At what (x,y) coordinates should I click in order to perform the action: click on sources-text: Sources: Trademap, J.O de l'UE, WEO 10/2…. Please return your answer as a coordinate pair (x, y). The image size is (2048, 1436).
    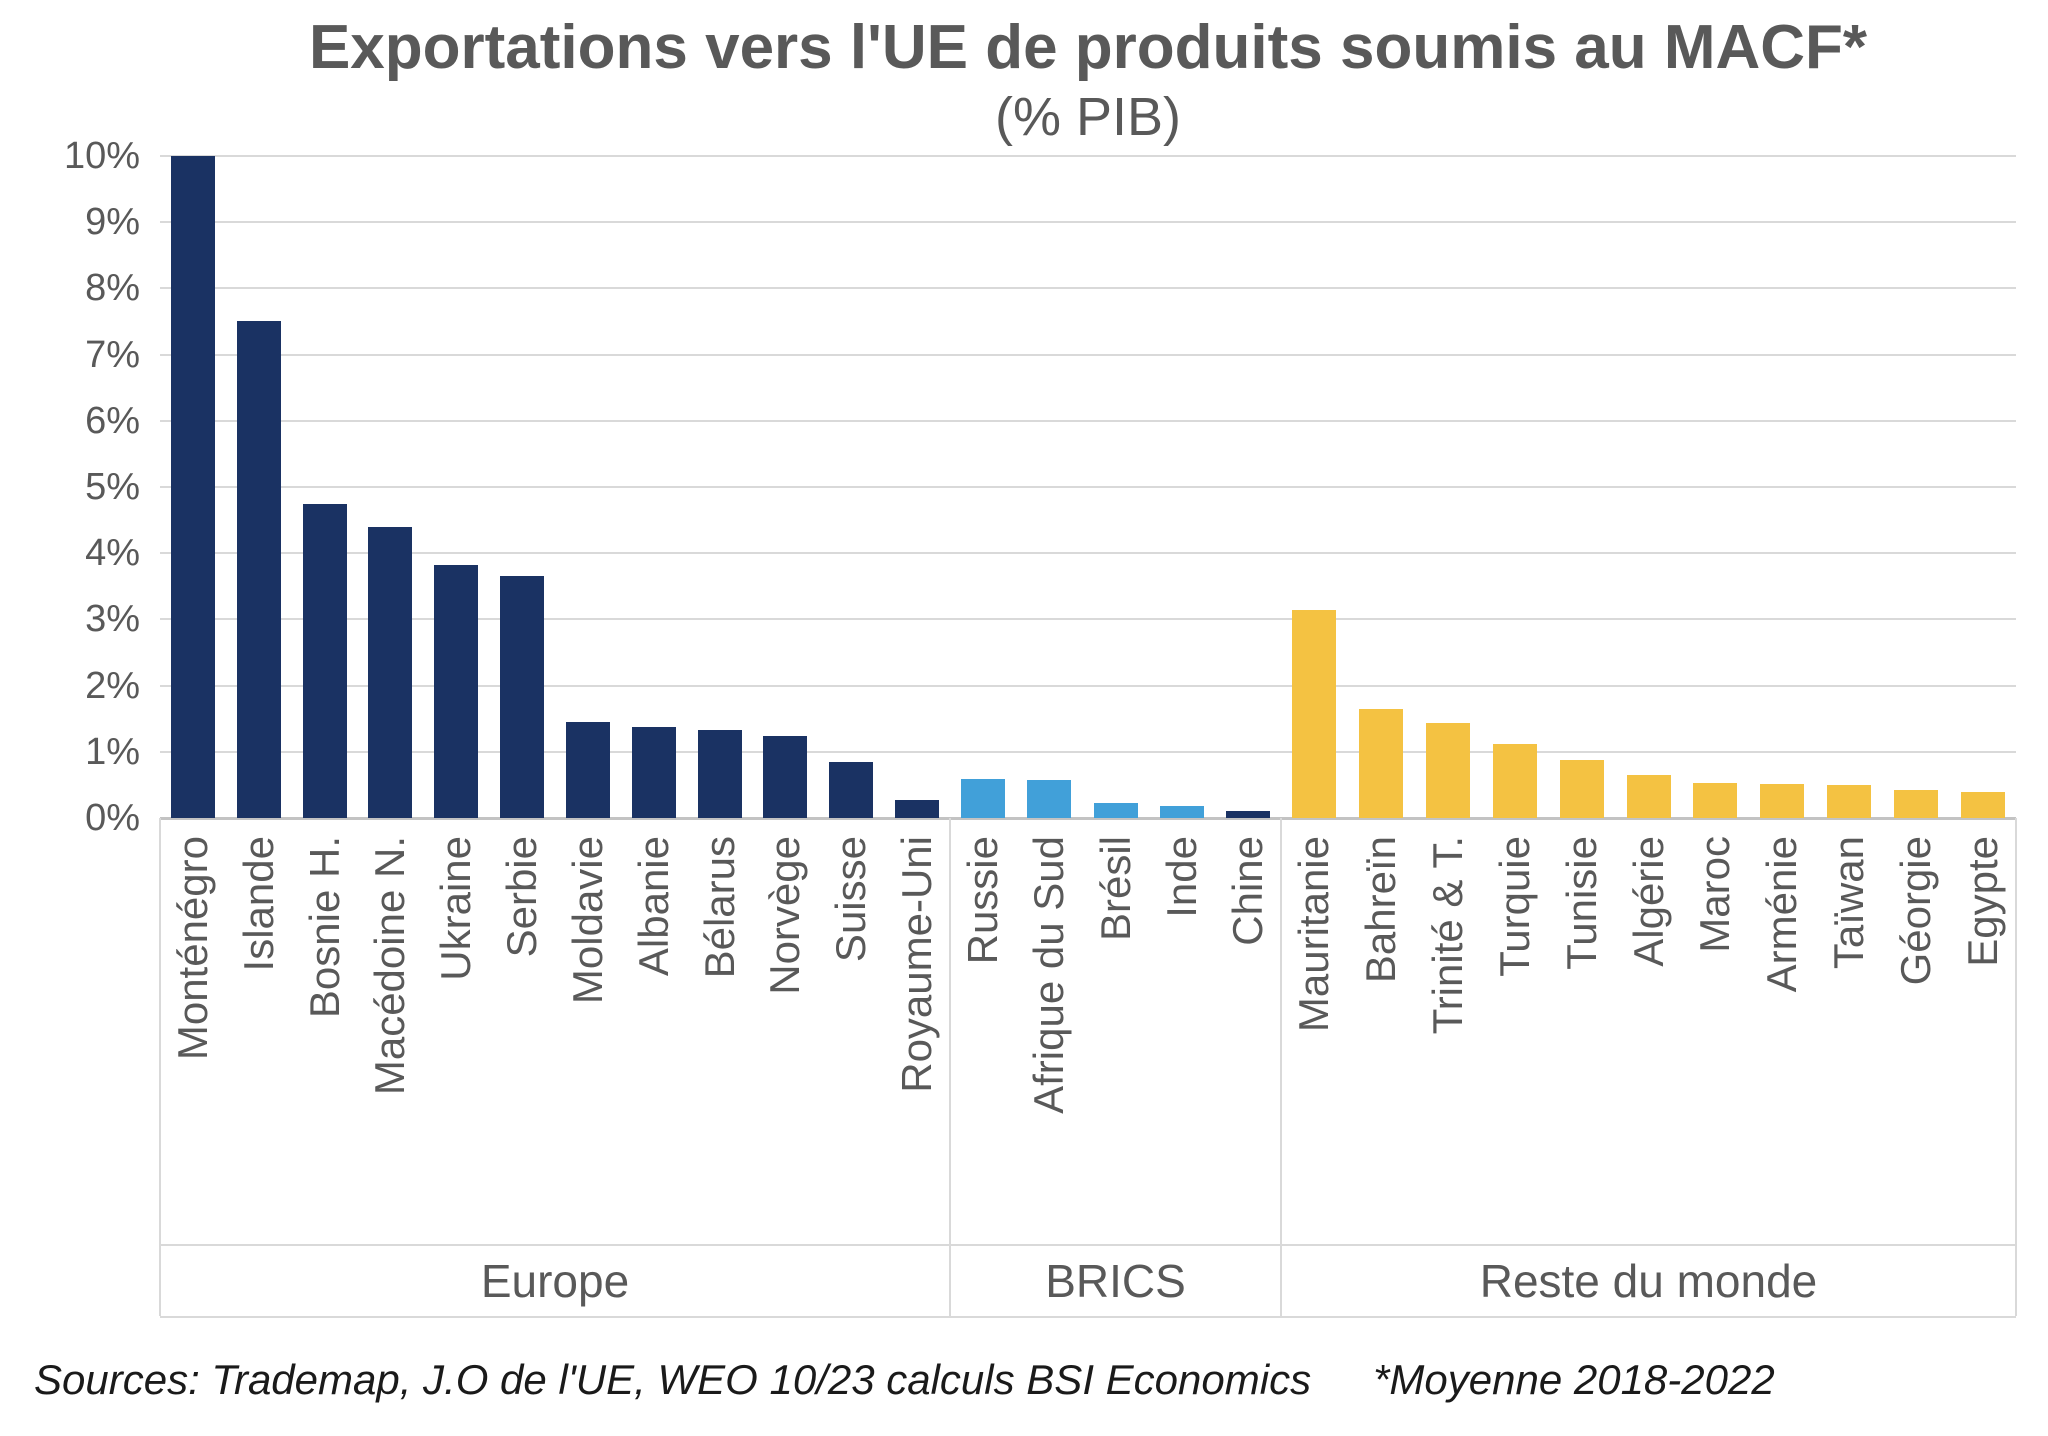
    Looking at the image, I should click on (673, 1379).